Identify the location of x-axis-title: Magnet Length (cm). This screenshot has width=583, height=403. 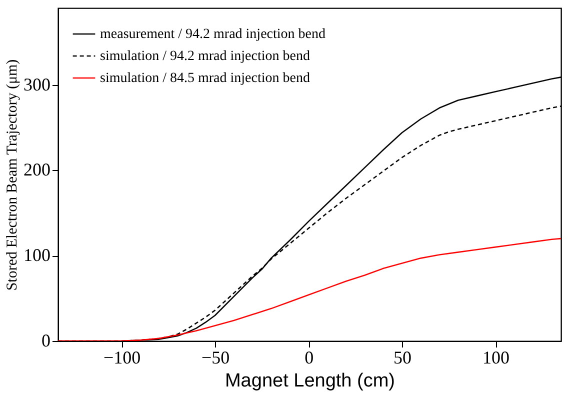
(310, 381).